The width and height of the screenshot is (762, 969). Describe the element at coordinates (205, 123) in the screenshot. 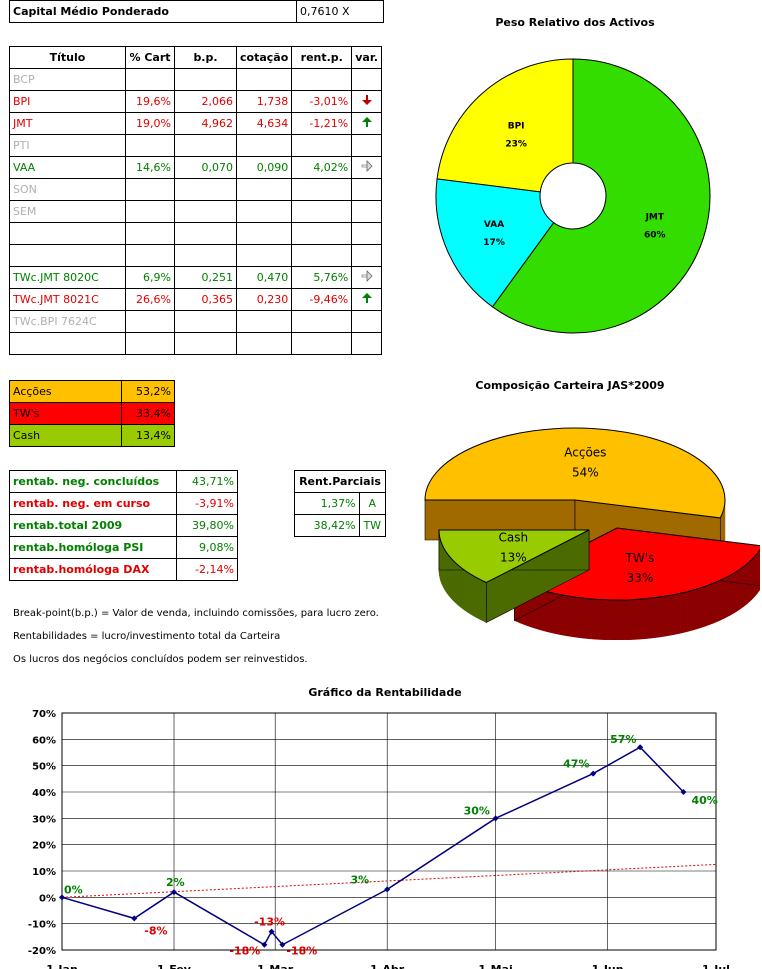

I see `cell-bp: 4,962` at that location.